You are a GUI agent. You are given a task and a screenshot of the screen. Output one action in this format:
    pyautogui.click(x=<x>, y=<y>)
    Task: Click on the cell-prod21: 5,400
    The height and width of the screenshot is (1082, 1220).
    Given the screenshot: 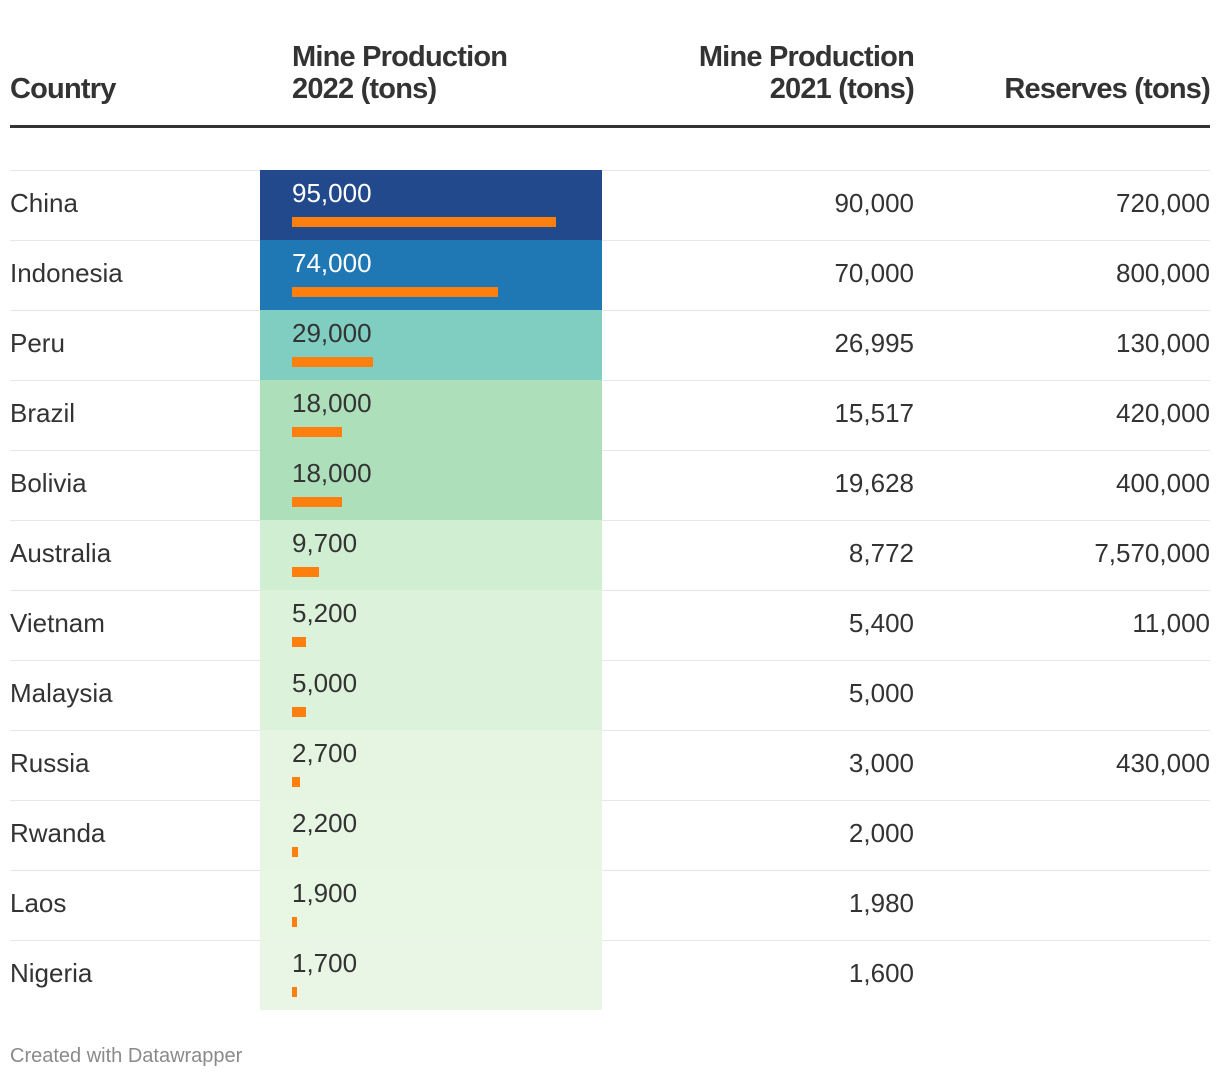 What is the action you would take?
    pyautogui.click(x=881, y=623)
    